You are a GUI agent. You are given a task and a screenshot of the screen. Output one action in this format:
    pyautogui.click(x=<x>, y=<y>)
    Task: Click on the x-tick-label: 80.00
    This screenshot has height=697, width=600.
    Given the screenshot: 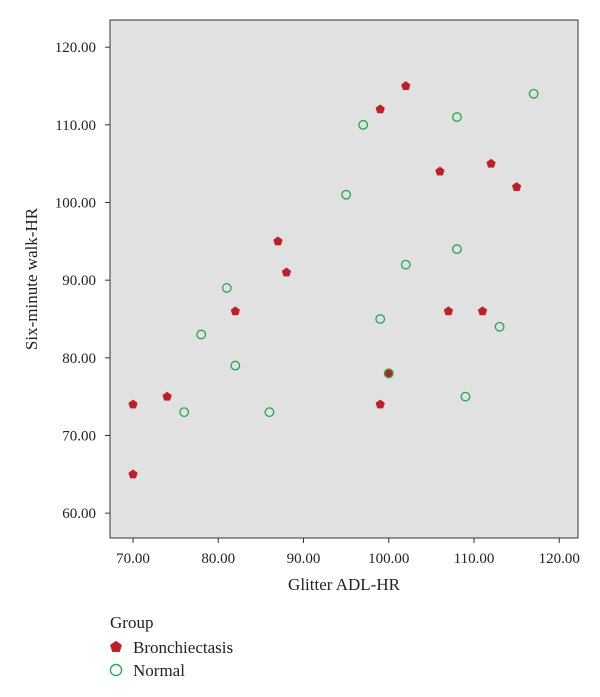 What is the action you would take?
    pyautogui.click(x=218, y=559)
    